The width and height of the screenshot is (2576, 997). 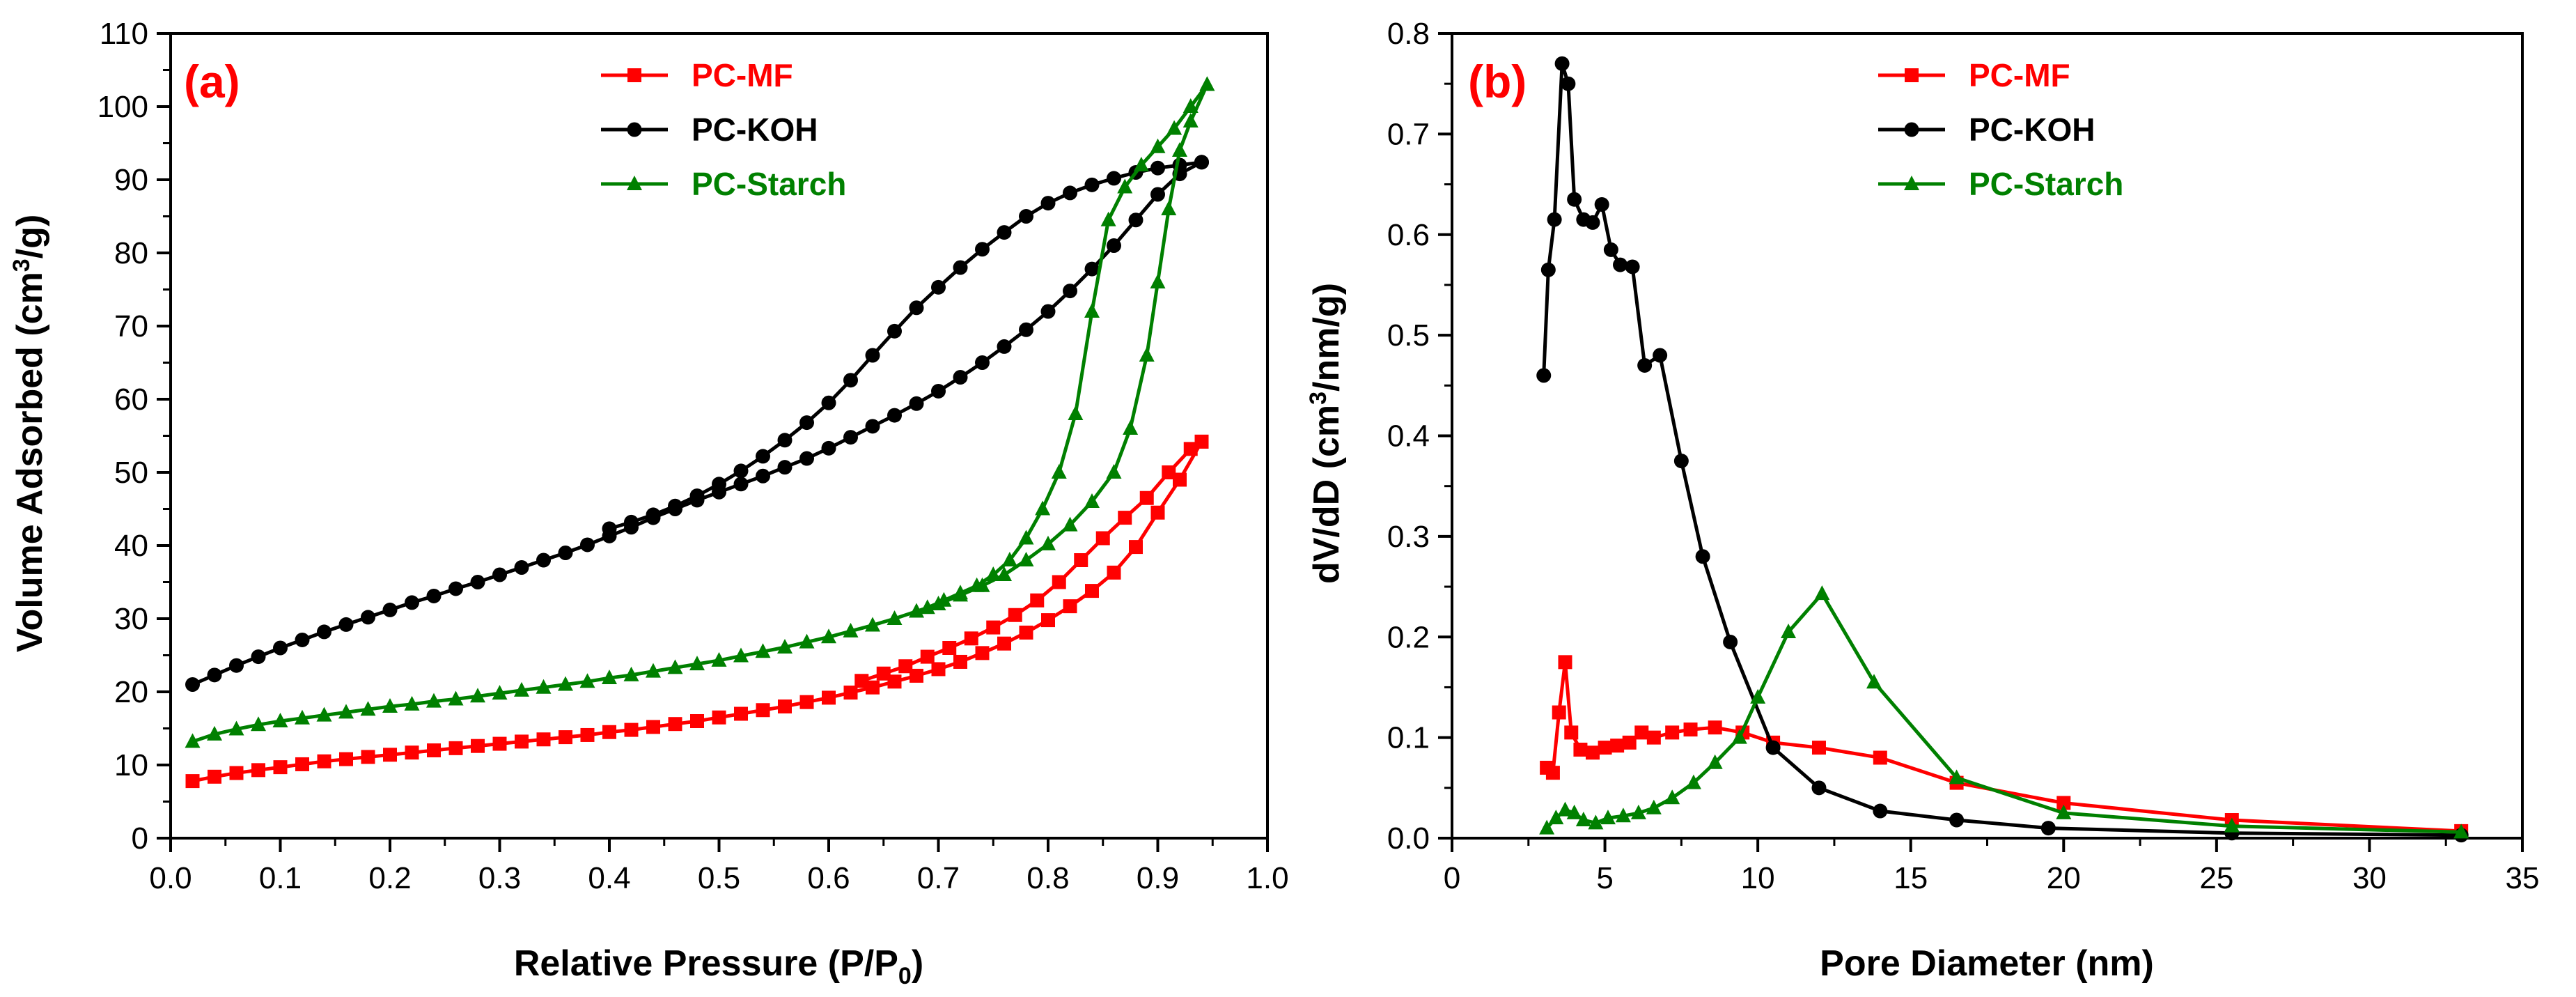 What do you see at coordinates (769, 184) in the screenshot?
I see `panel-a-legend-label: PC-Starch` at bounding box center [769, 184].